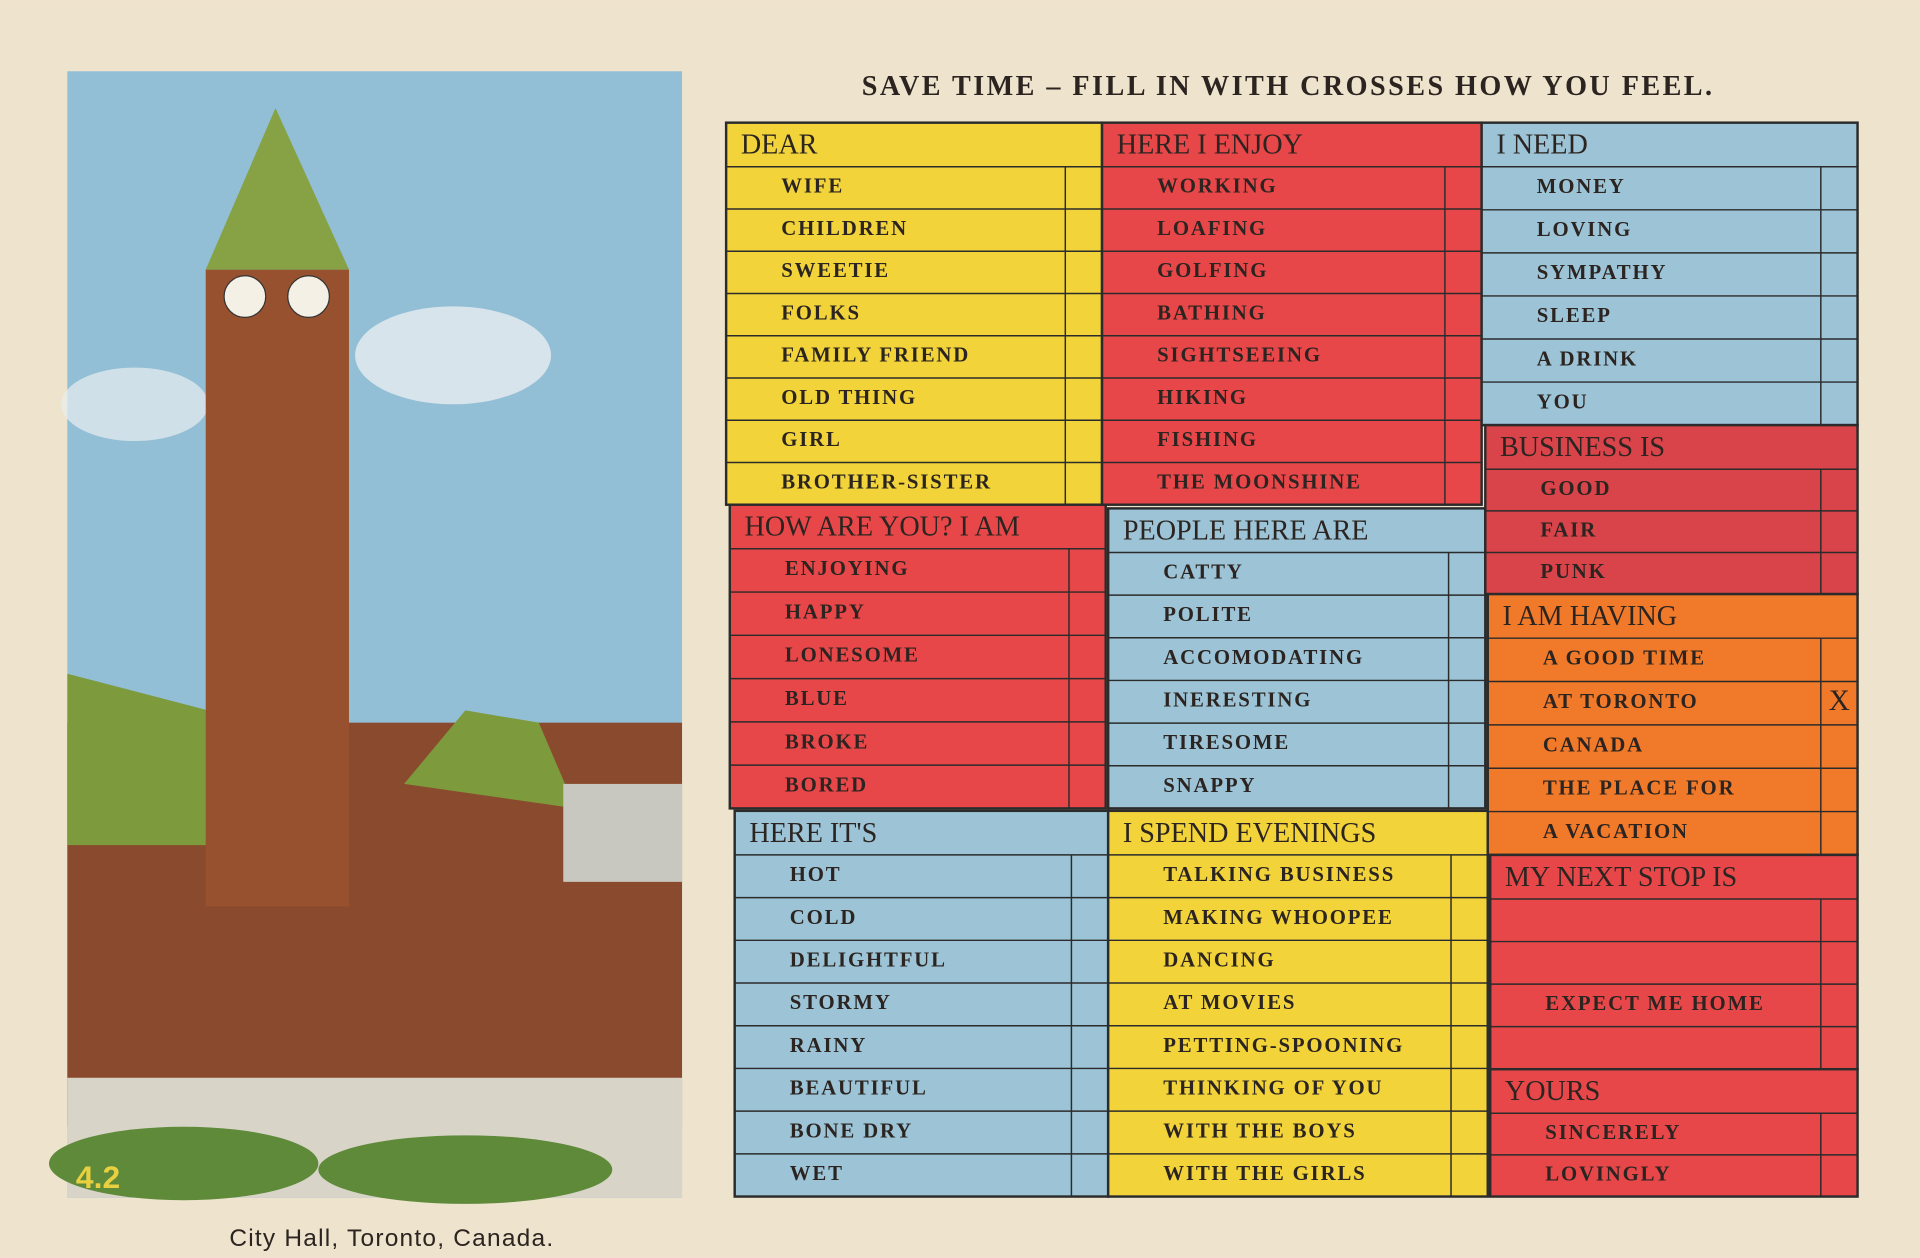  Describe the element at coordinates (813, 833) in the screenshot. I see `section-heading: HERE IT'S` at that location.